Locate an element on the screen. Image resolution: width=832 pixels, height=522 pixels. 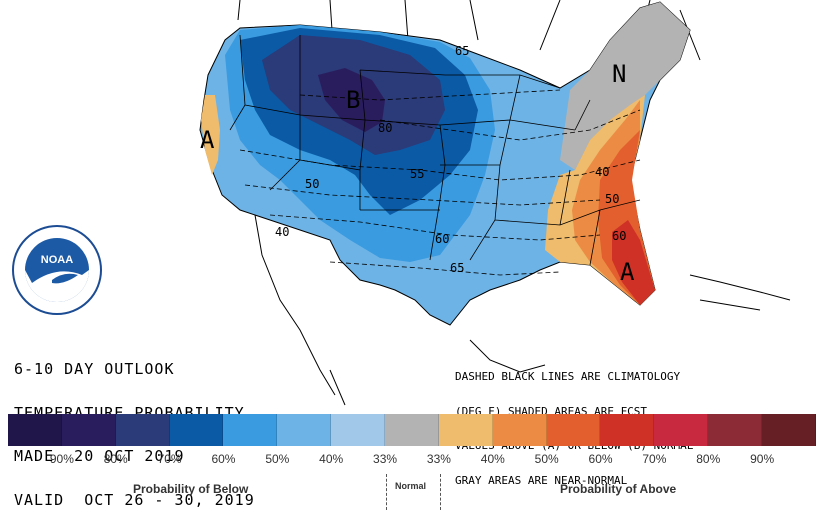
noaa-logo: NOAA is located at coordinates (57, 270).